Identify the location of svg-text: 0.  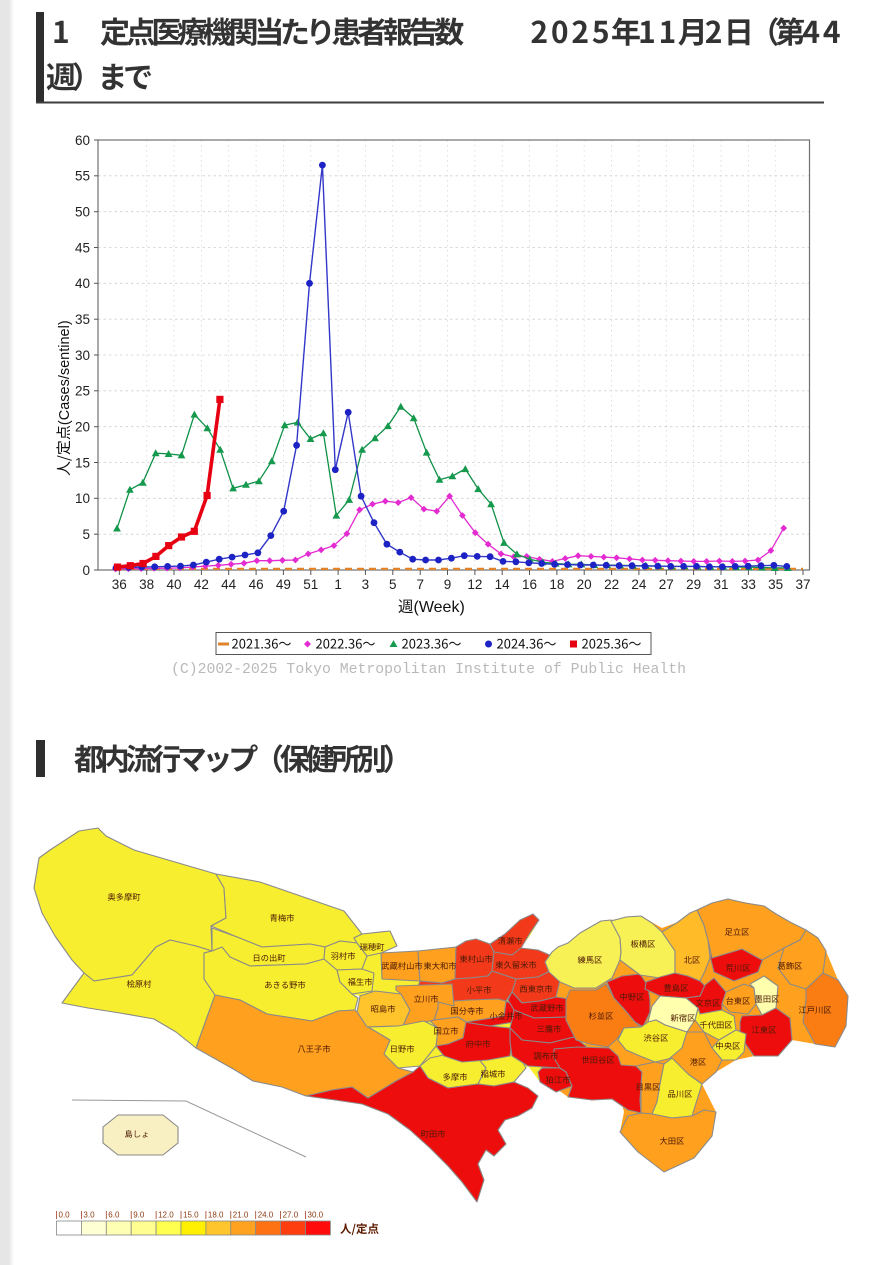
(86, 570).